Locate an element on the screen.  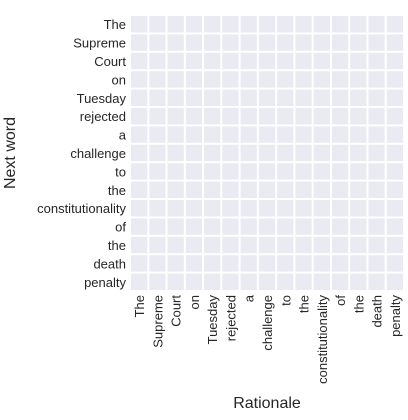
y-tick-label: Supreme is located at coordinates (99, 43).